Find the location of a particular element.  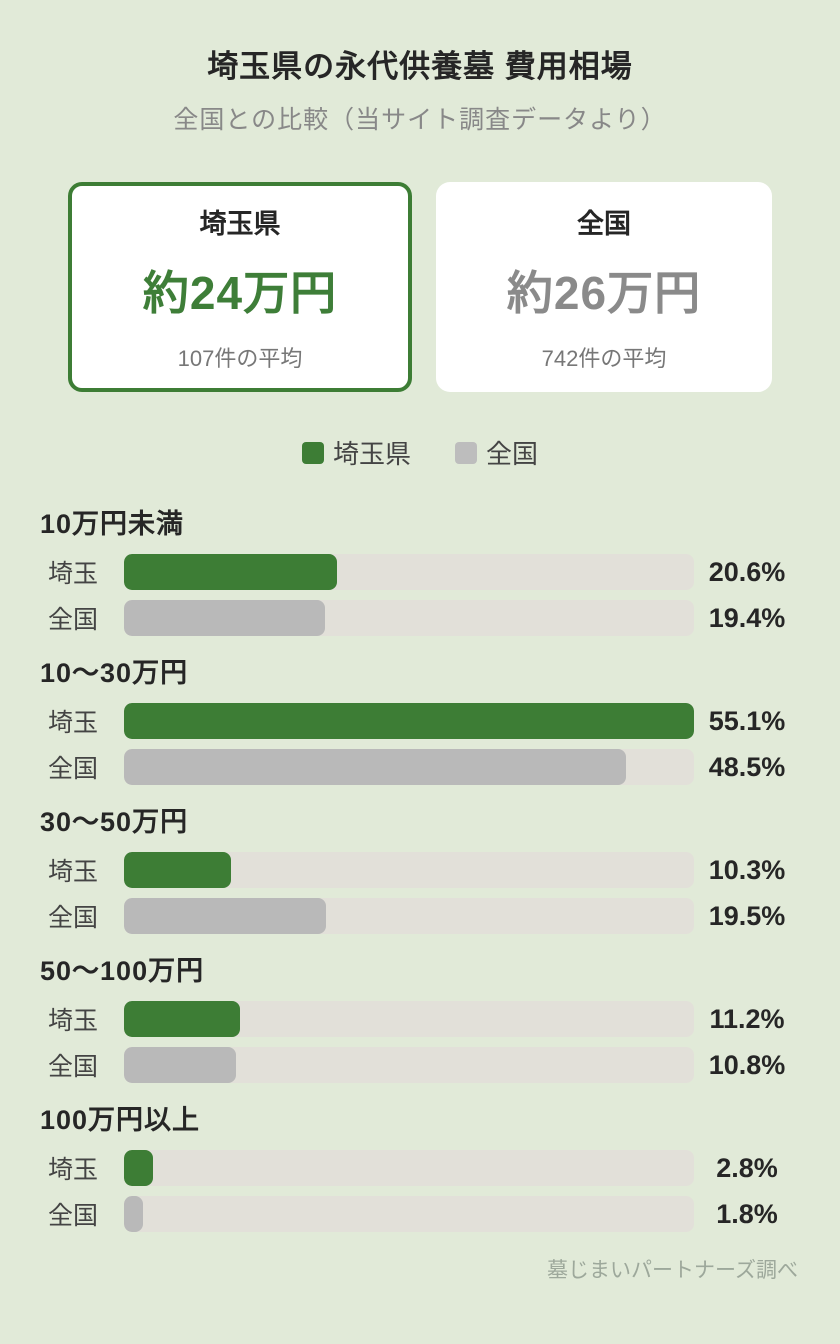

bar-value: 20.6% is located at coordinates (747, 571).